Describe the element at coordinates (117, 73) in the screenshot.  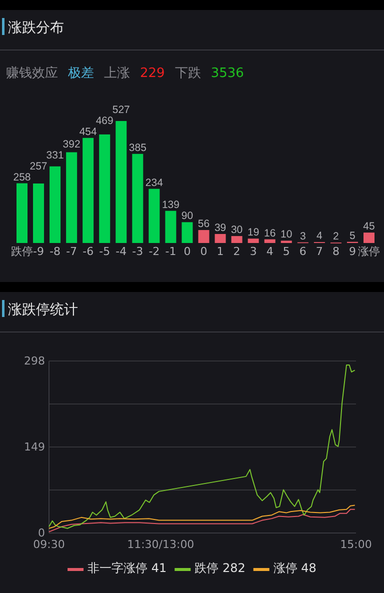
I see `text: 上涨` at that location.